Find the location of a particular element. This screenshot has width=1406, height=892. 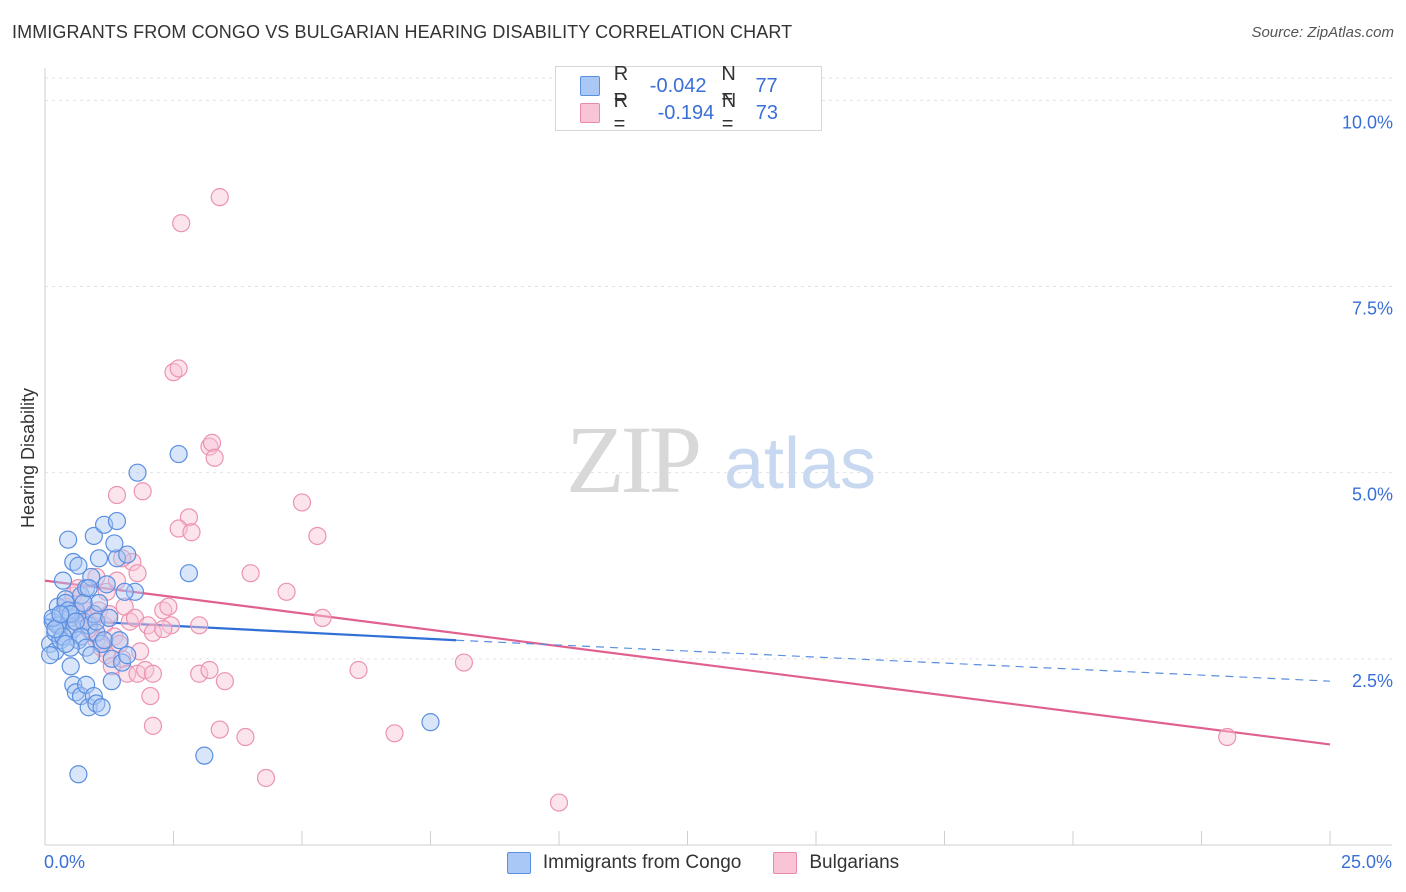

y-tick-label: 5.0% is located at coordinates (1372, 495).